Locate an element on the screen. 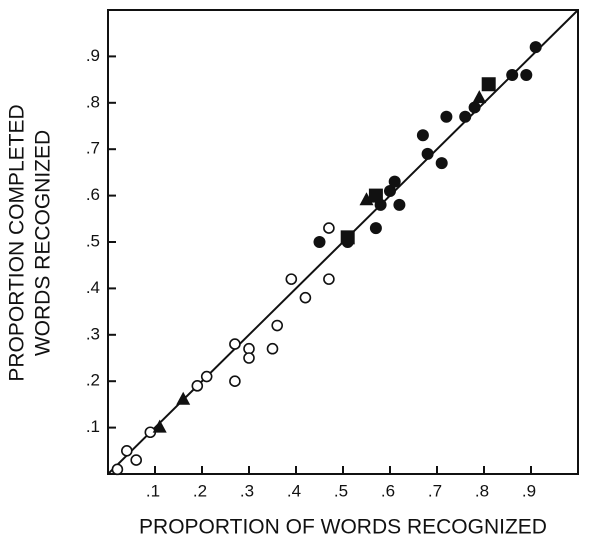 The height and width of the screenshot is (547, 595). y-tick-label: .5 is located at coordinates (93, 240).